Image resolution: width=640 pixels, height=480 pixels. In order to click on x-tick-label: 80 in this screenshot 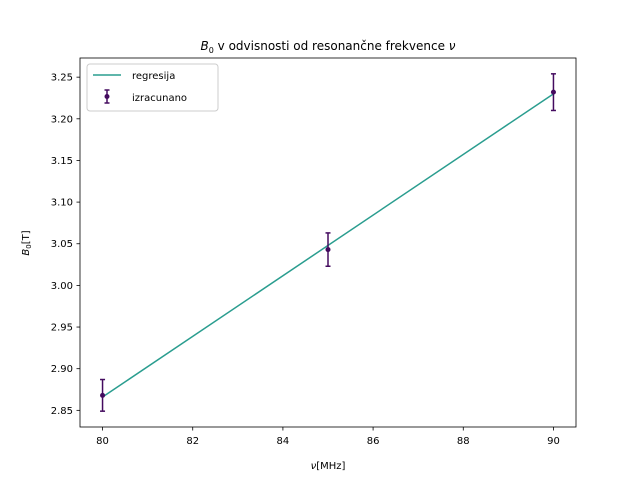, I will do `click(102, 441)`.